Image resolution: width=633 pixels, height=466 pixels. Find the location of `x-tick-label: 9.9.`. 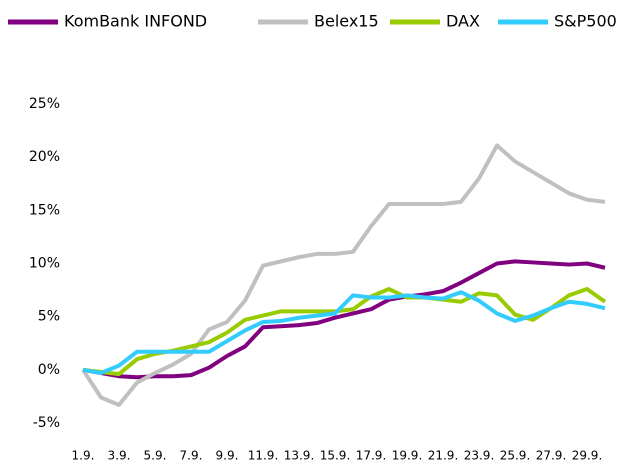

x-tick-label: 9.9. is located at coordinates (227, 456).